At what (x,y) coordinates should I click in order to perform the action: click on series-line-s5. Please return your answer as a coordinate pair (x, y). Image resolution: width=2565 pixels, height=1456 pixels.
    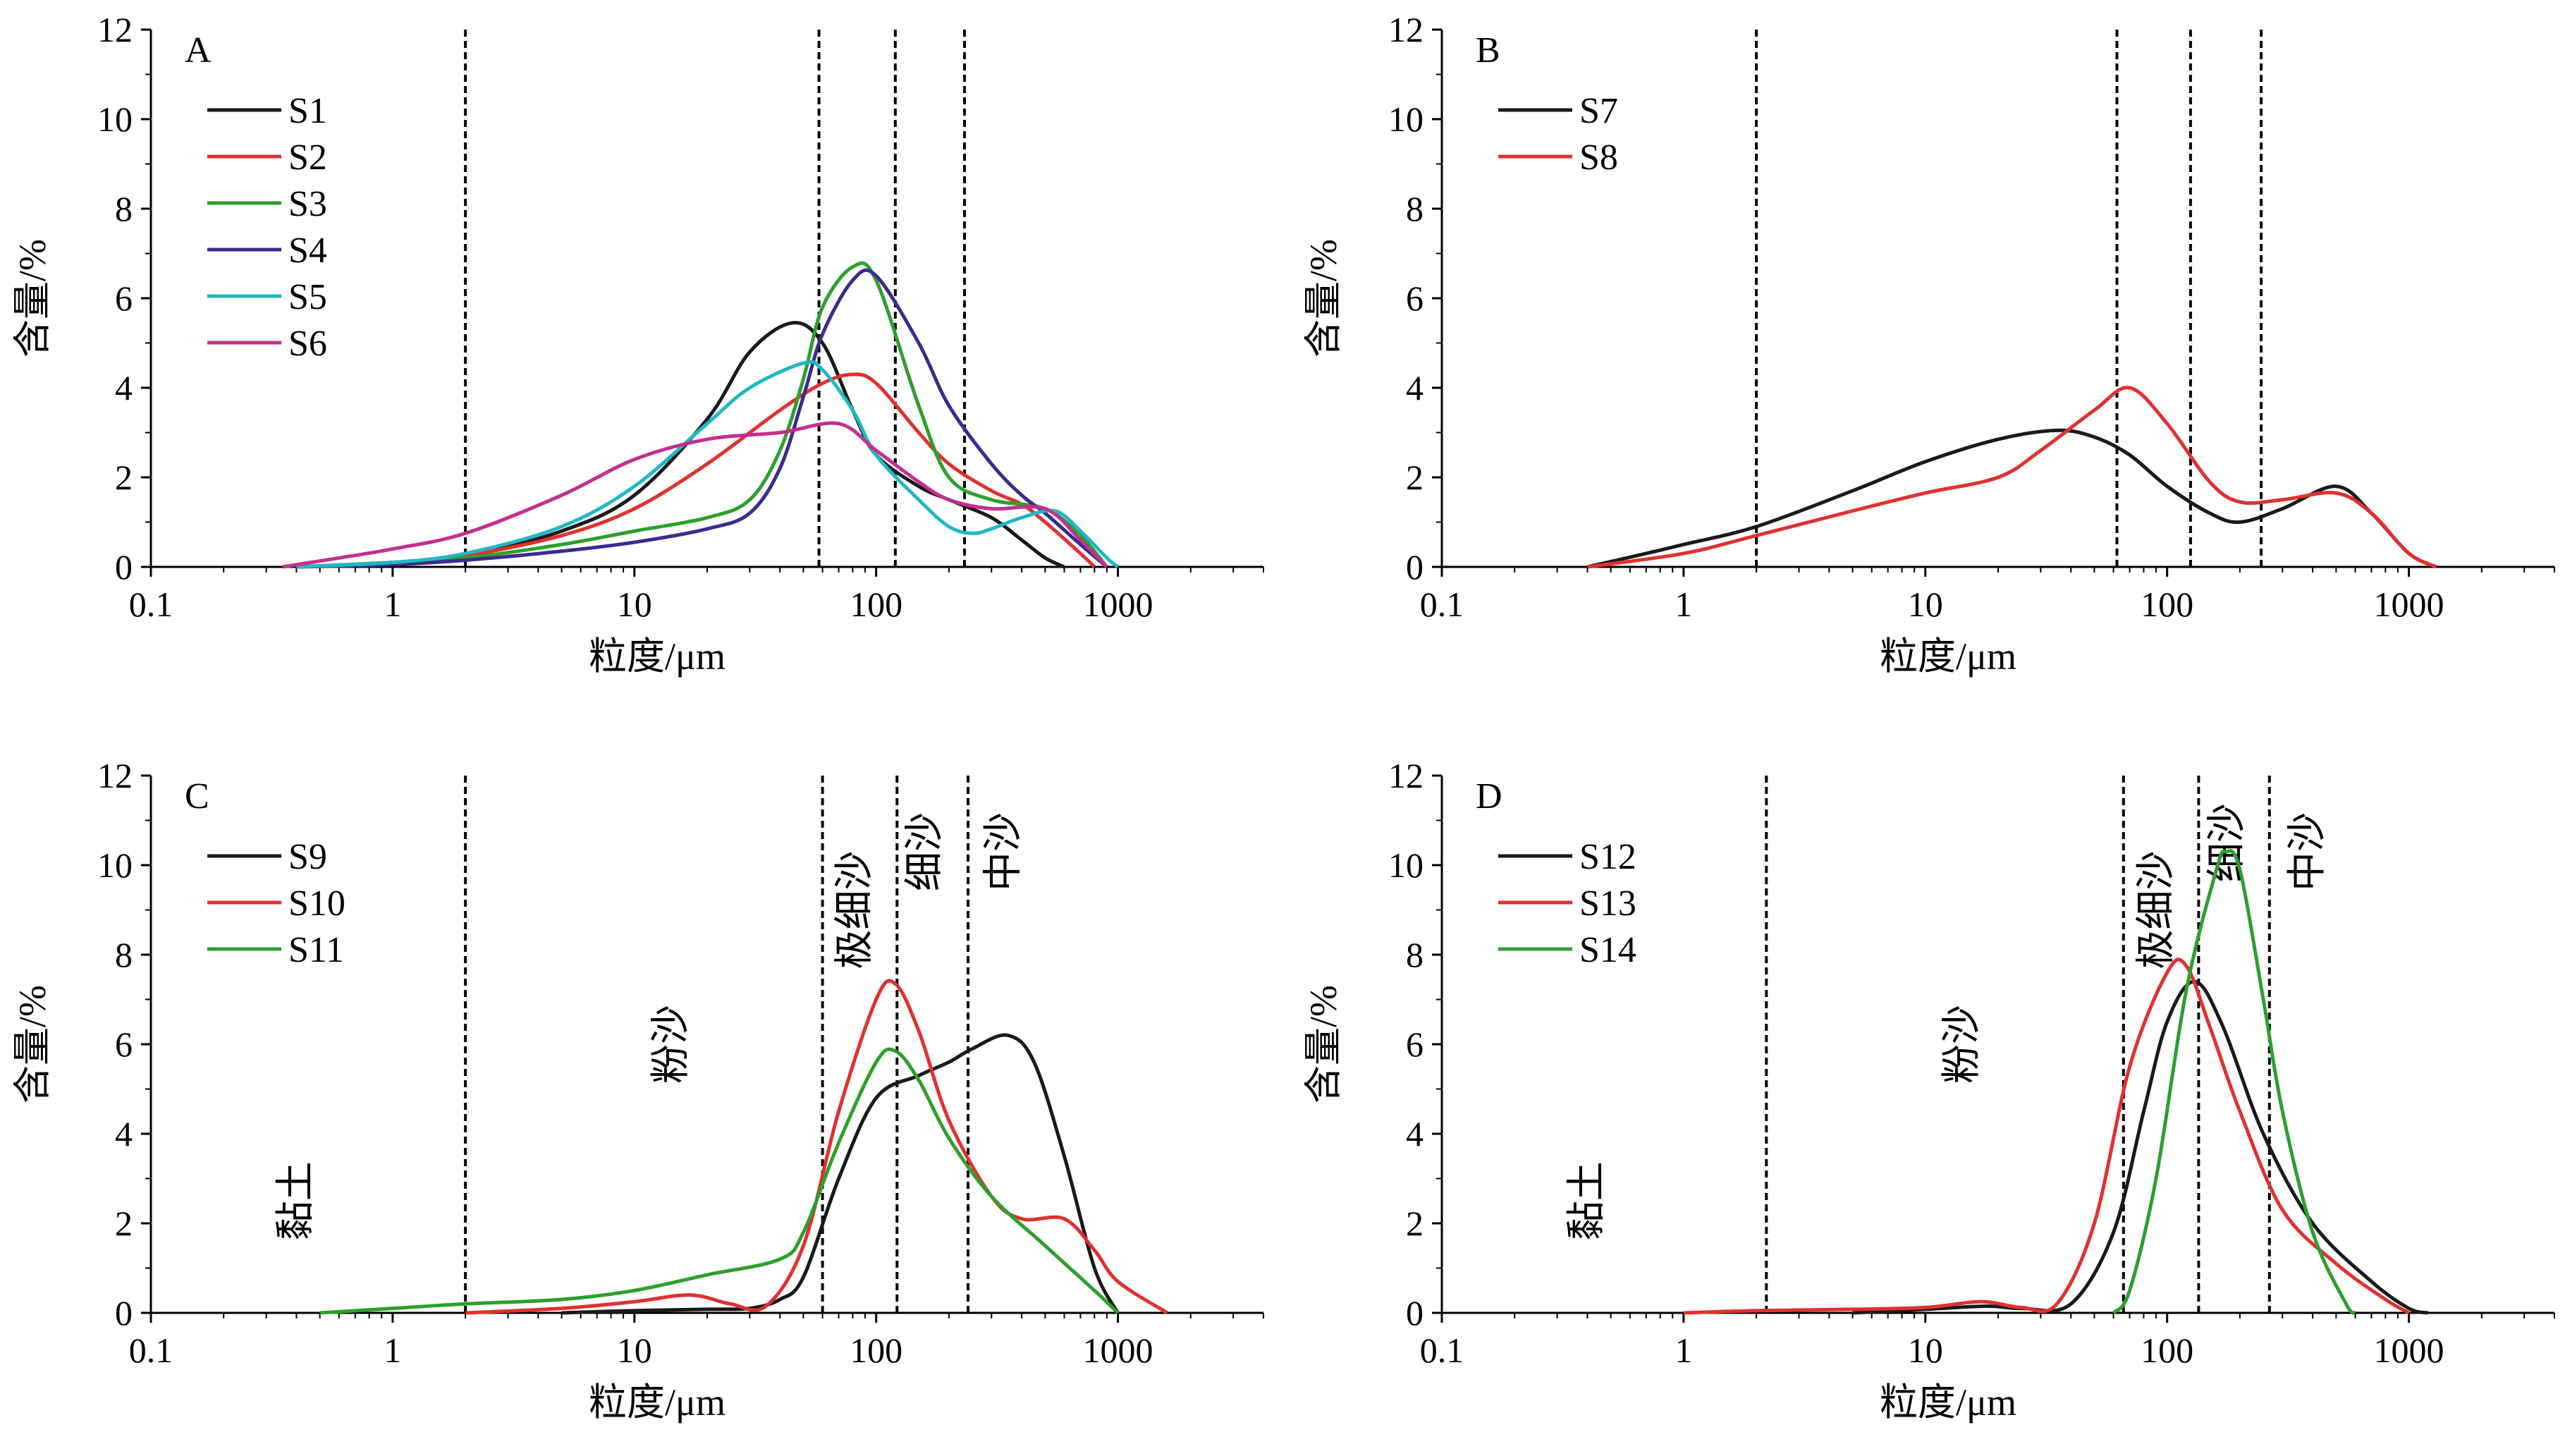
    Looking at the image, I should click on (708, 464).